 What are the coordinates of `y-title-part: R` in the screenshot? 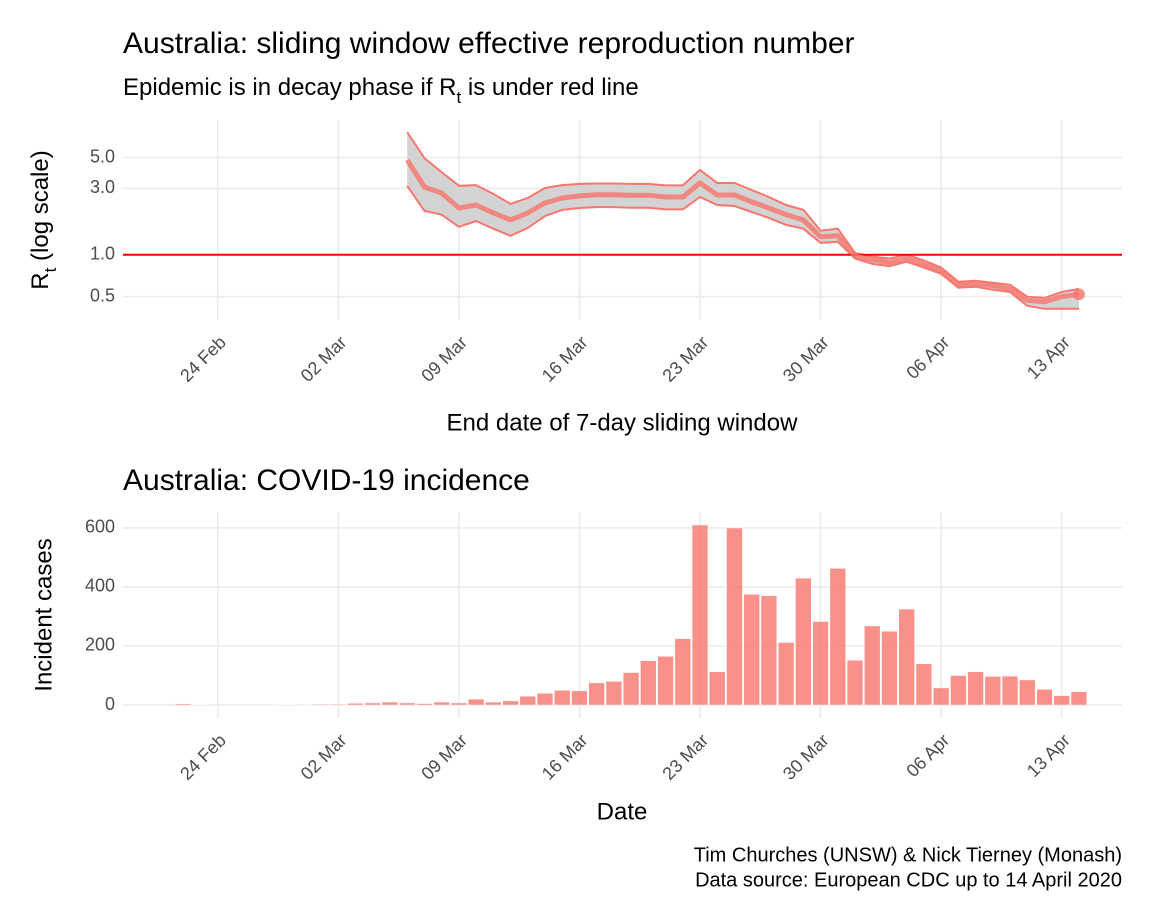 It's located at (40, 280).